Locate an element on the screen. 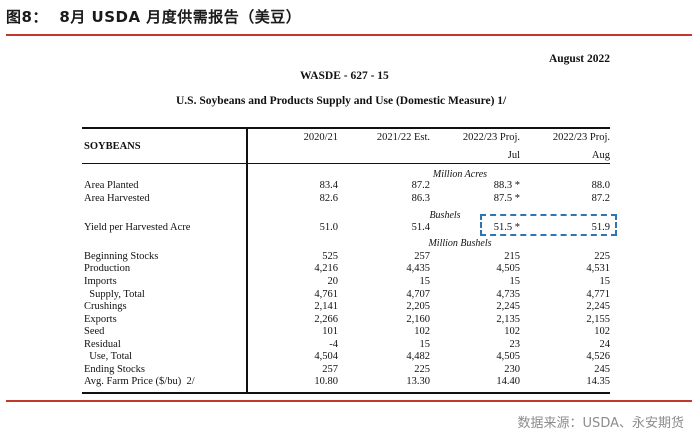 Image resolution: width=698 pixels, height=440 pixels. table-cell: 23 is located at coordinates (515, 344).